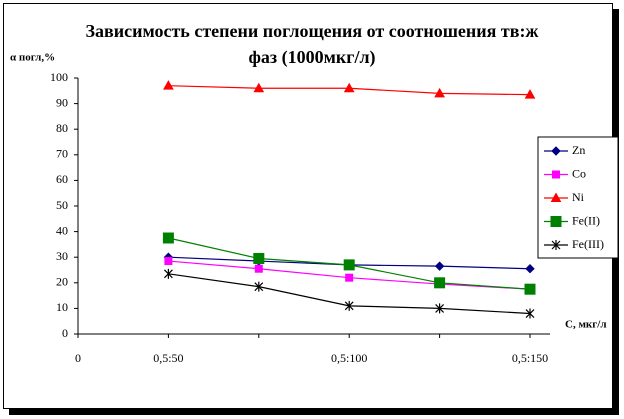 The image size is (624, 419). Describe the element at coordinates (530, 358) in the screenshot. I see `x-tick-label: 0,5:150` at that location.